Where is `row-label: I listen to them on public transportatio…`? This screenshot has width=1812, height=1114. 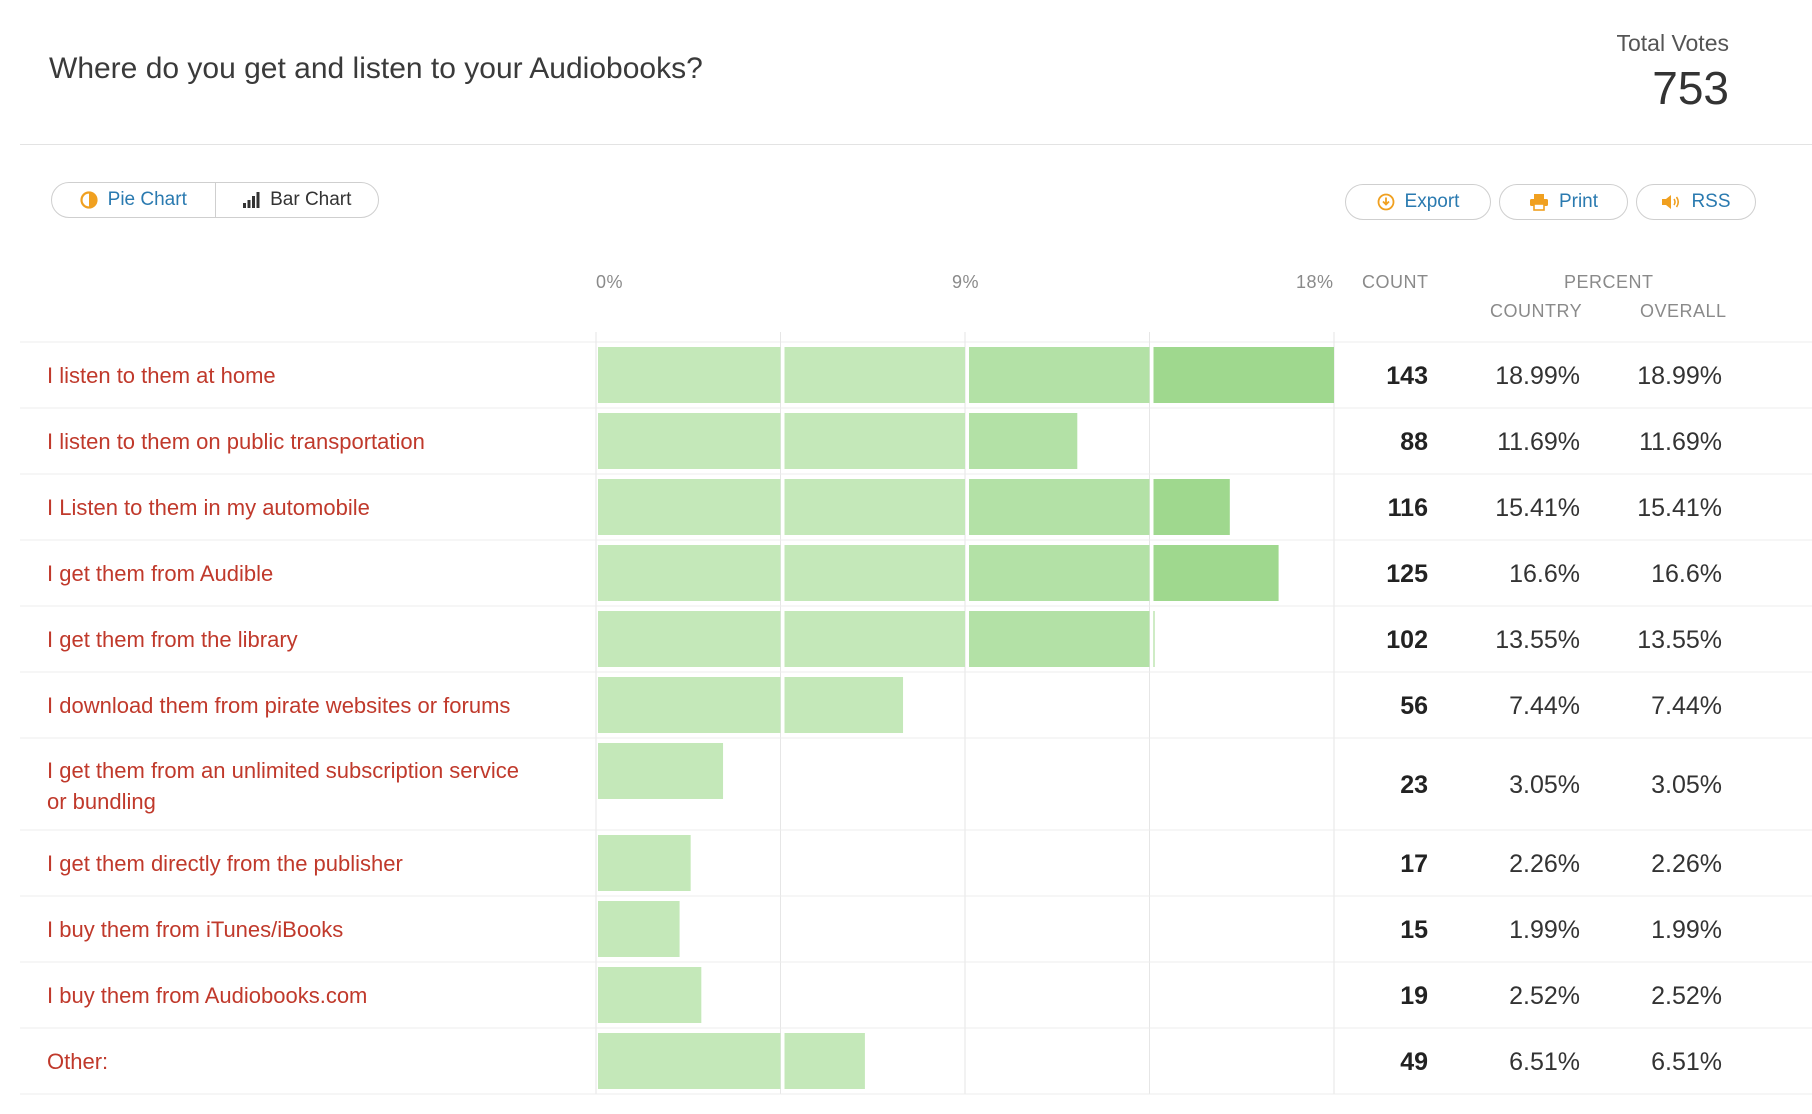 row-label: I listen to them on public transportatio… is located at coordinates (236, 441).